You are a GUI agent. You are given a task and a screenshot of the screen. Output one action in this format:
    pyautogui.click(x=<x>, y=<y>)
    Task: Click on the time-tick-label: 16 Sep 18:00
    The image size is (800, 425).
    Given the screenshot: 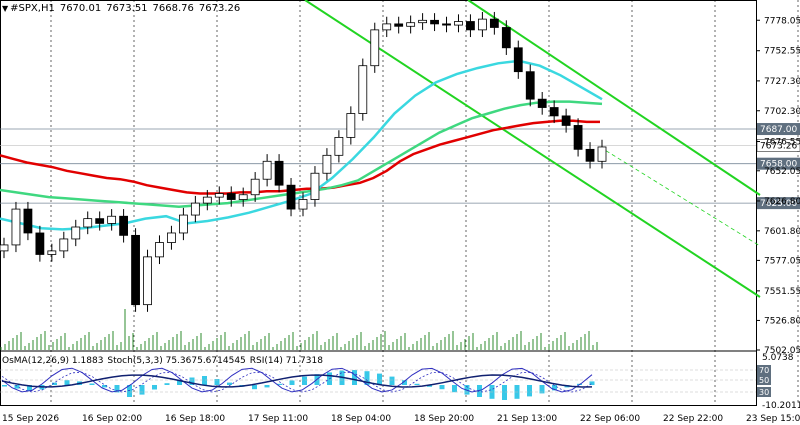 What is the action you would take?
    pyautogui.click(x=195, y=419)
    